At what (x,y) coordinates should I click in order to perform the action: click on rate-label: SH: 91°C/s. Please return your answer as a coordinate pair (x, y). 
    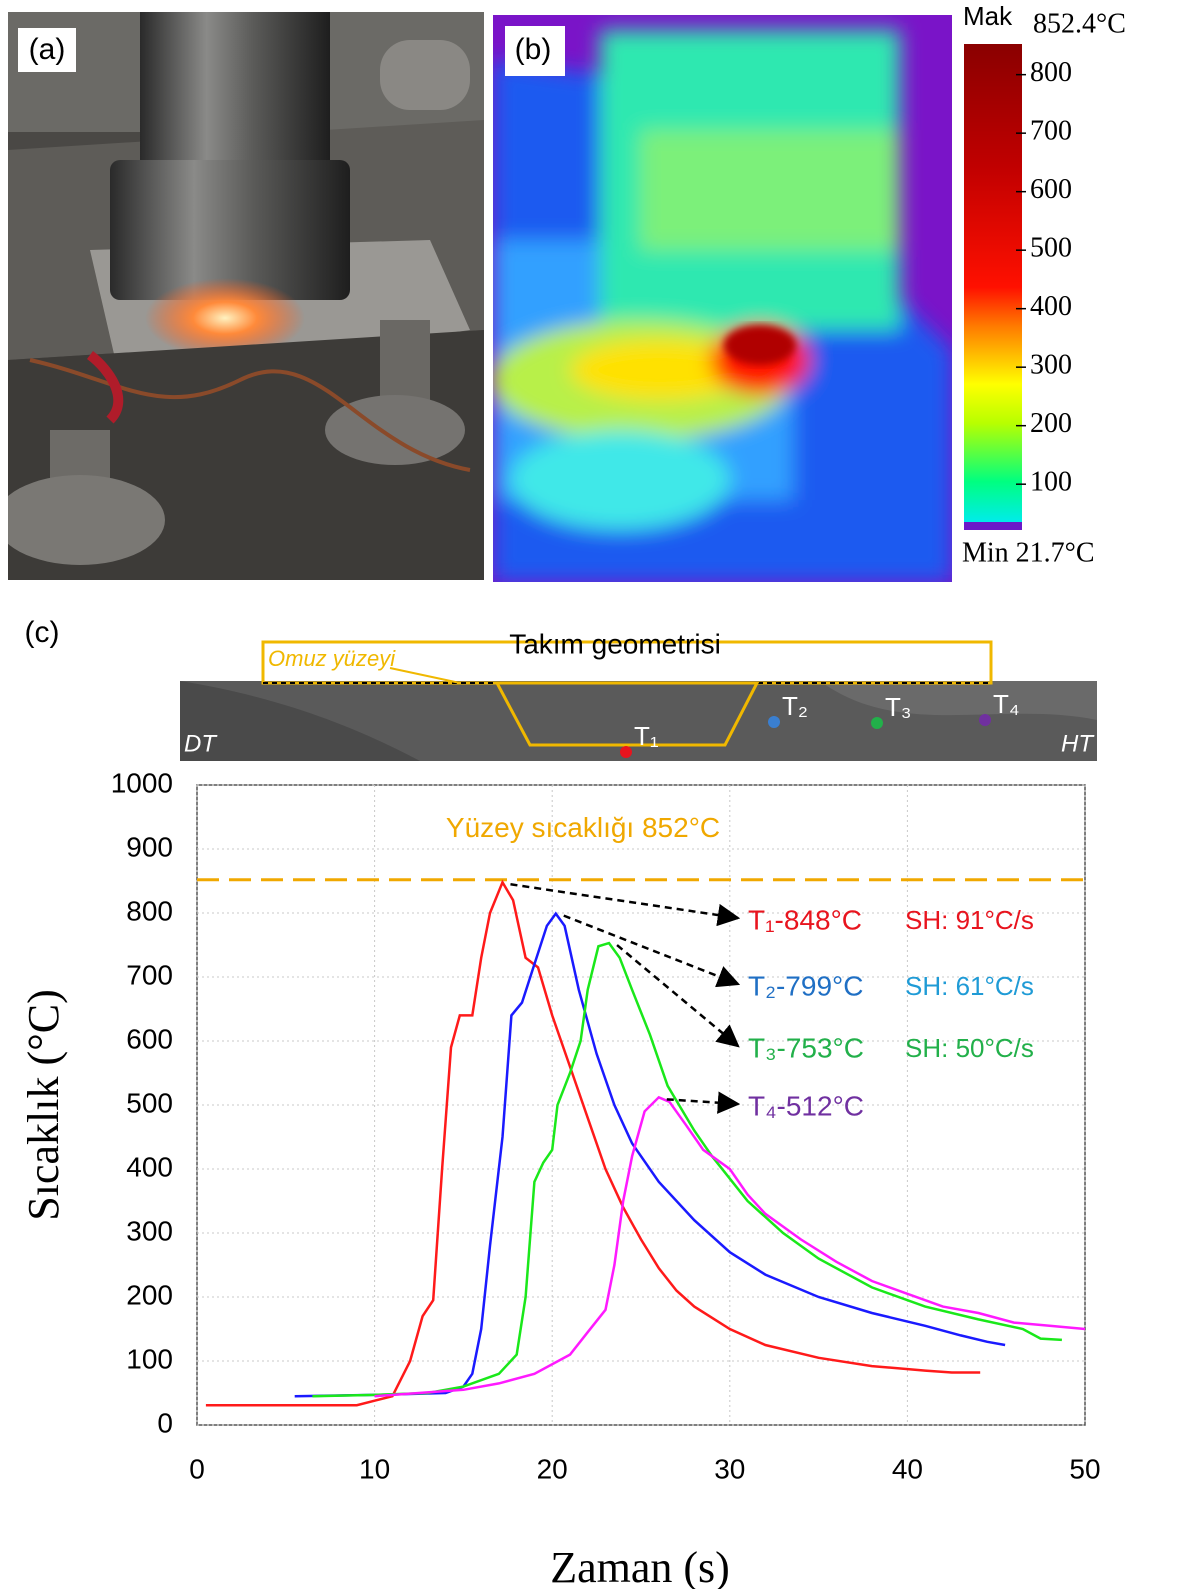
    Looking at the image, I should click on (969, 920).